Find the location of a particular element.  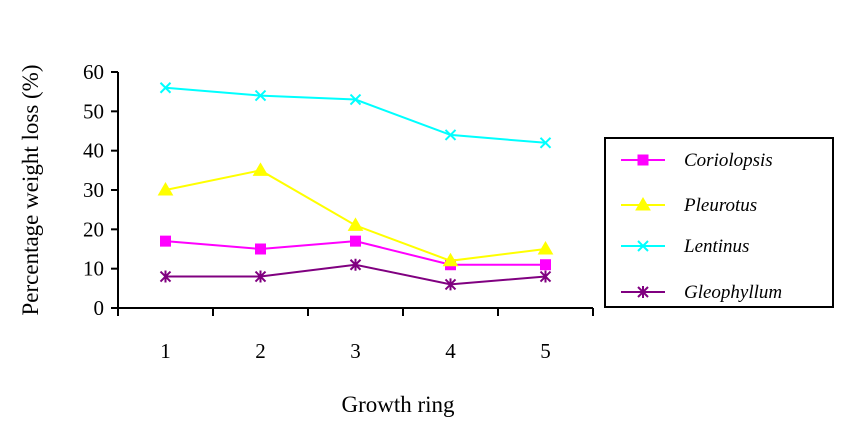

series-gleophyllum is located at coordinates (355, 274).